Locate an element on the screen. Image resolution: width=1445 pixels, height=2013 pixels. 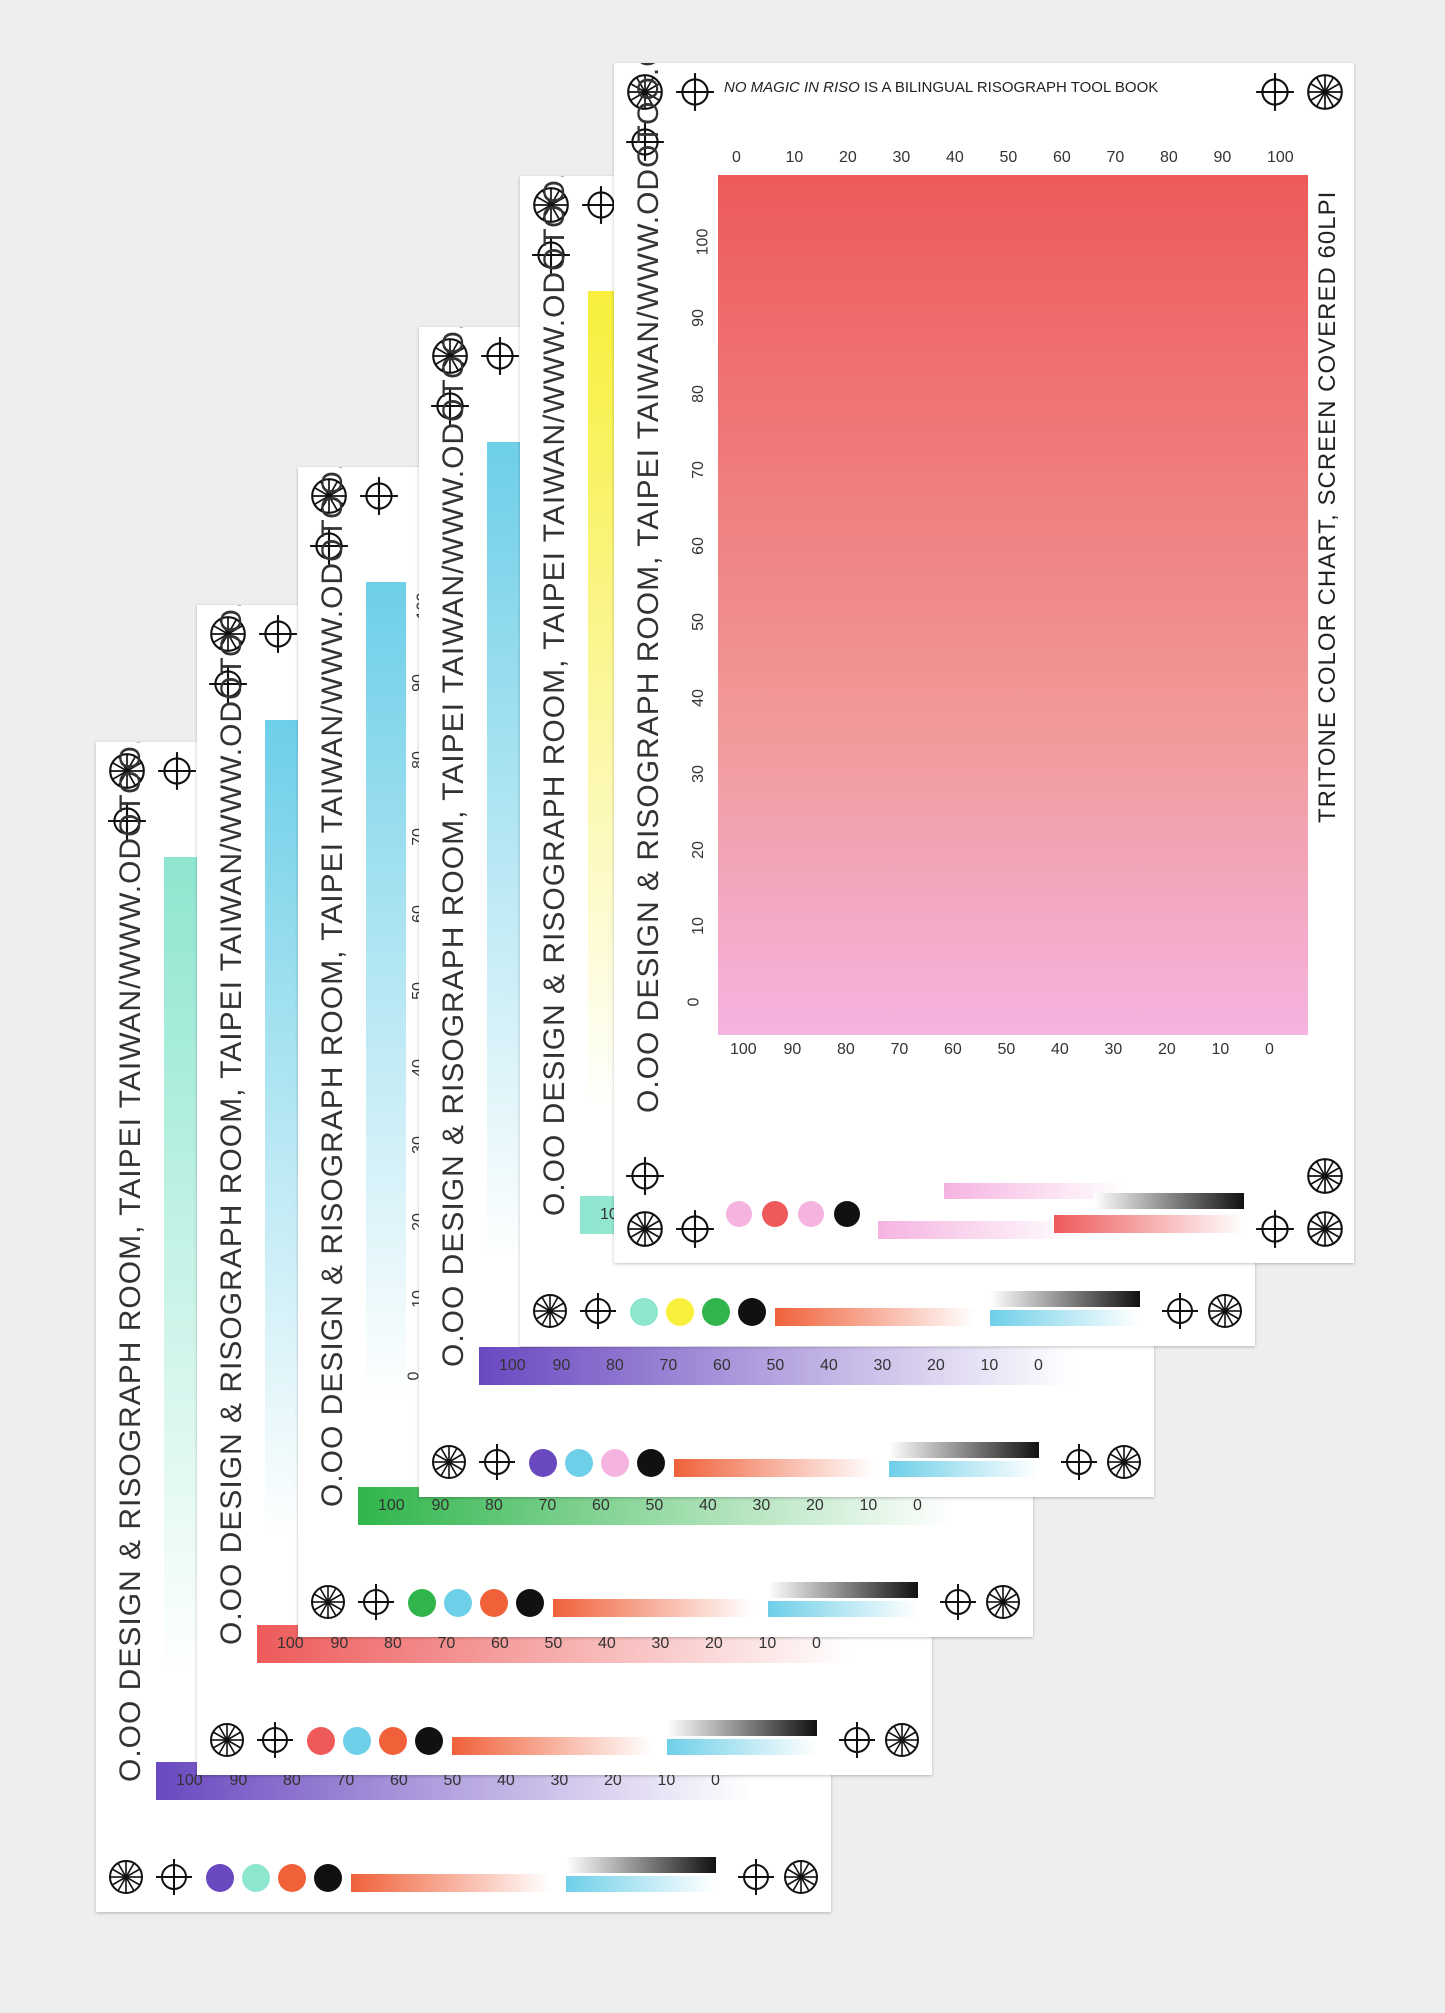
bottom-gradient-bar is located at coordinates (776, 1366).